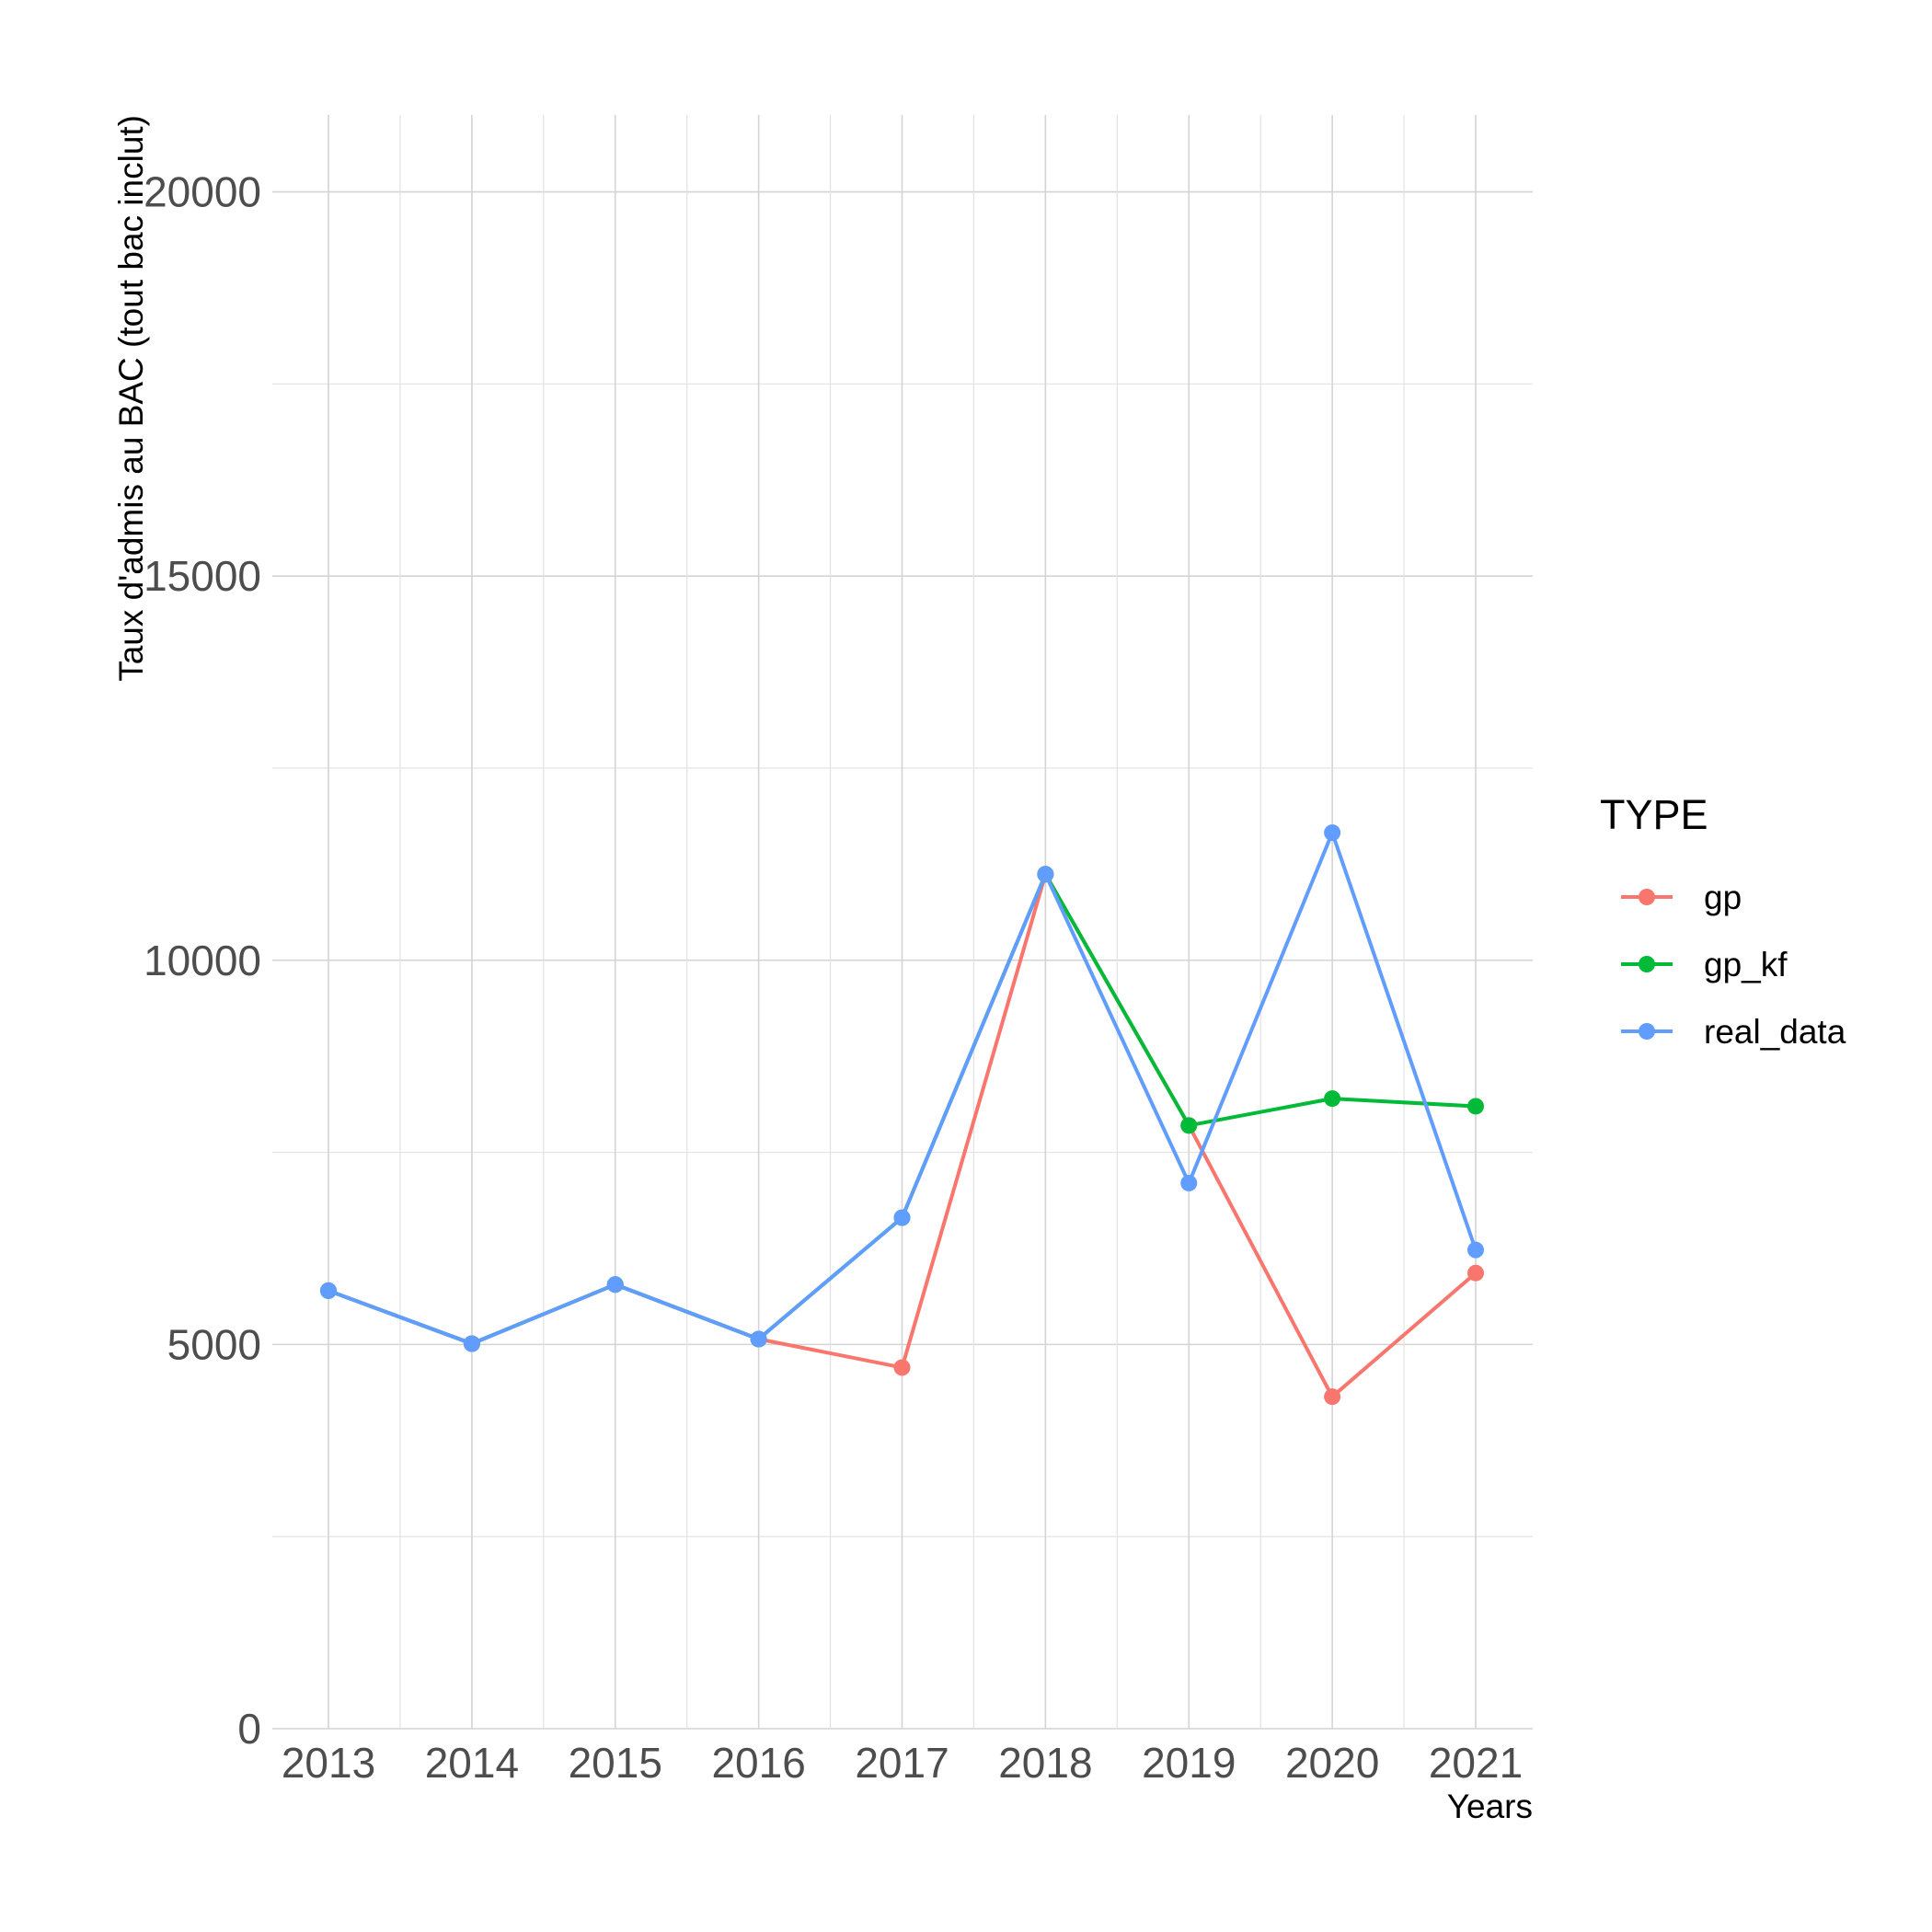 The width and height of the screenshot is (1932, 1932). What do you see at coordinates (1775, 1032) in the screenshot?
I see `legend-label: real_data` at bounding box center [1775, 1032].